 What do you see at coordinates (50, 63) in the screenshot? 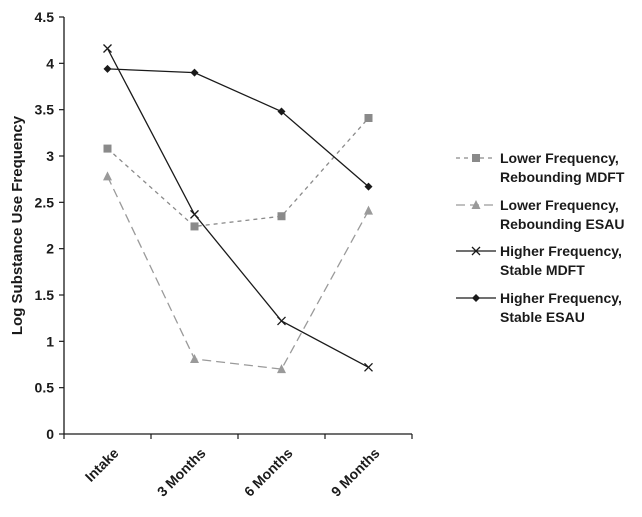
I see `y-tick-label: 4` at bounding box center [50, 63].